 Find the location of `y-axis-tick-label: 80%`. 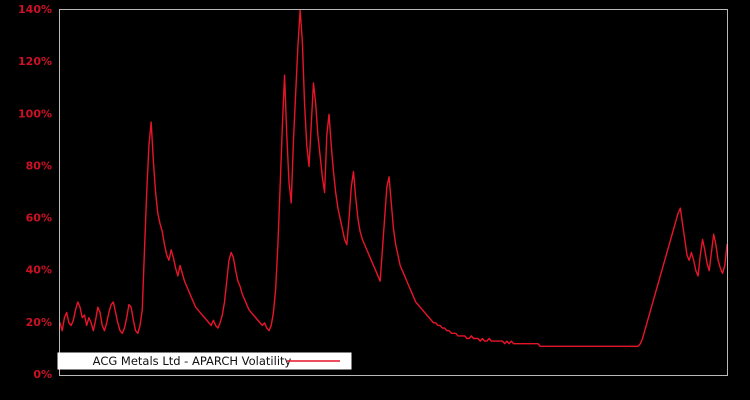

y-axis-tick-label: 80% is located at coordinates (39, 165).